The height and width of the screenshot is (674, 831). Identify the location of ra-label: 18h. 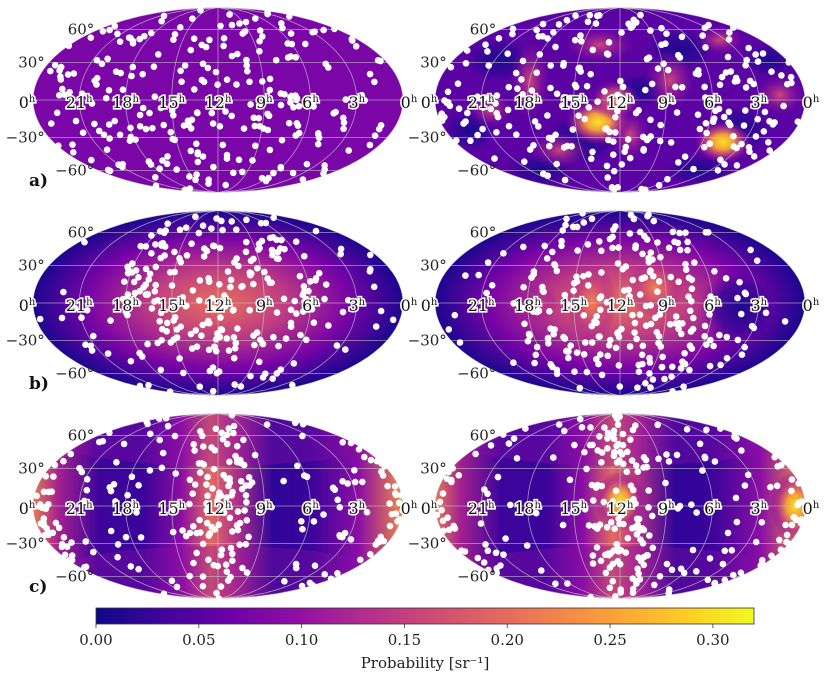
(527, 508).